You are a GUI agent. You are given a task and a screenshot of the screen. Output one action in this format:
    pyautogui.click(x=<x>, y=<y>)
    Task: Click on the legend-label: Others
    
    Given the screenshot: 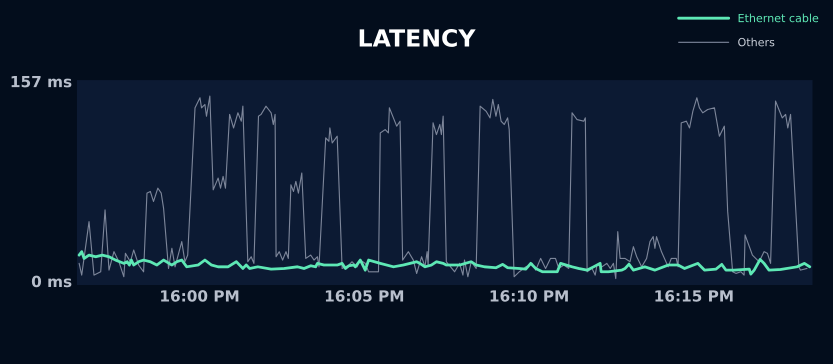 What is the action you would take?
    pyautogui.click(x=756, y=42)
    